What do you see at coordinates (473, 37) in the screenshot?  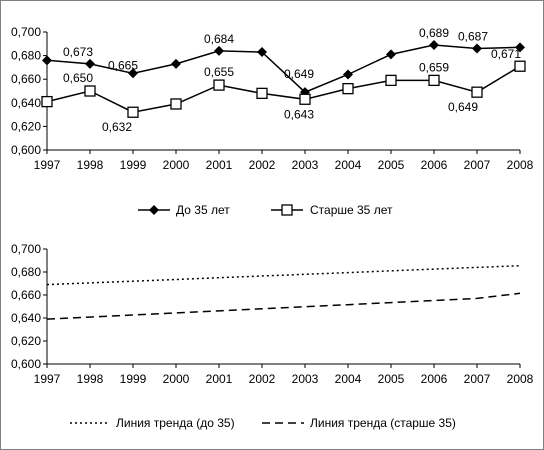 I see `data-label: 0,687` at bounding box center [473, 37].